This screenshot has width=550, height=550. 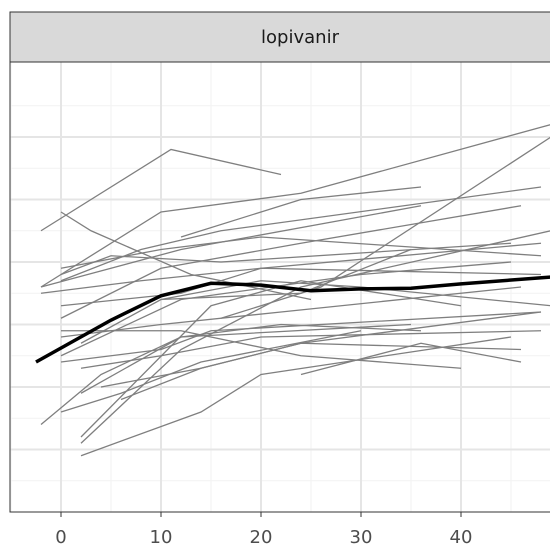 I want to click on strip, so click(x=279, y=37).